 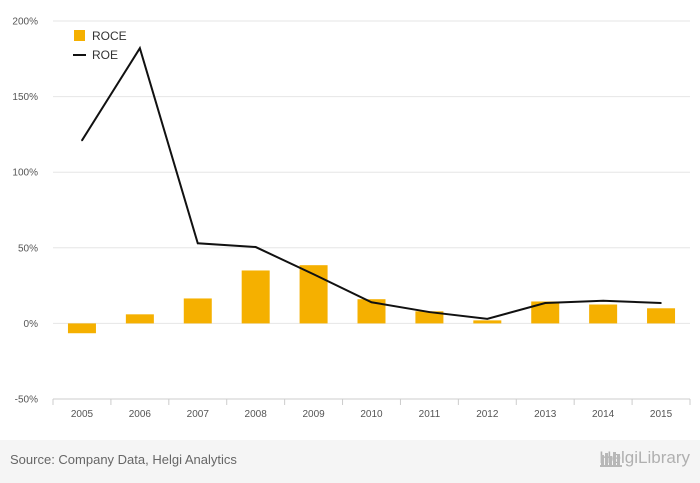 I want to click on source-text: Source: Company Data, Helgi Analytics, so click(x=123, y=459).